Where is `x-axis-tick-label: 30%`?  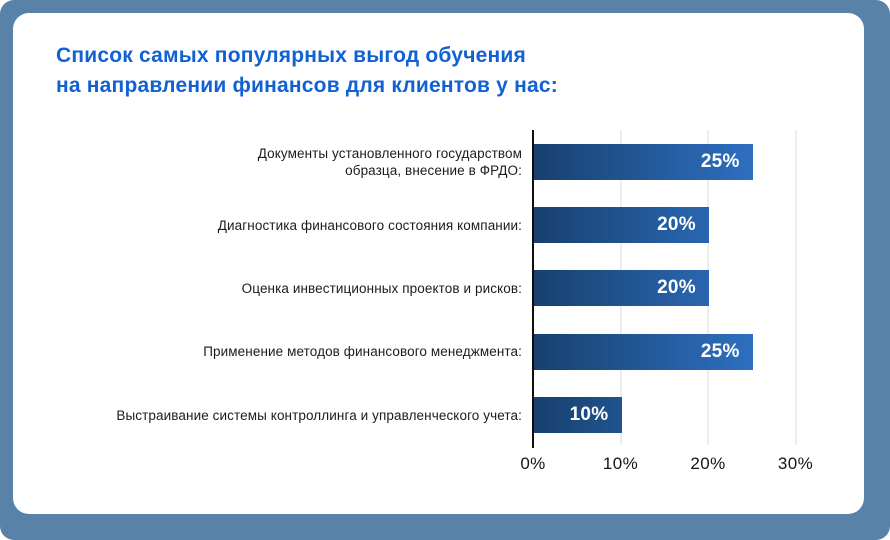 x-axis-tick-label: 30% is located at coordinates (795, 463).